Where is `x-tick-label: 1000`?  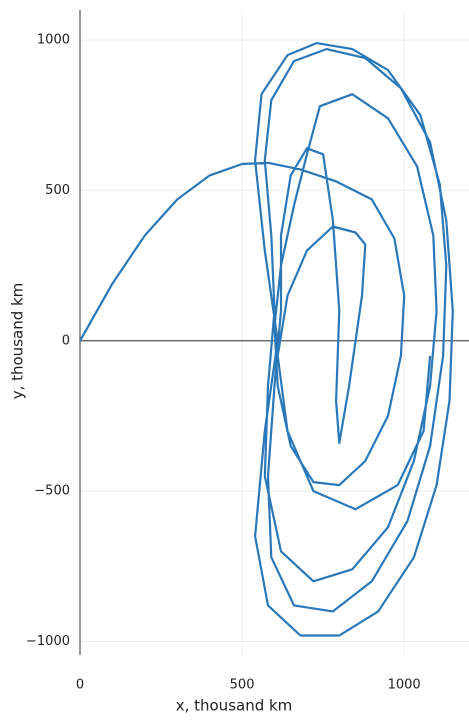 x-tick-label: 1000 is located at coordinates (404, 685).